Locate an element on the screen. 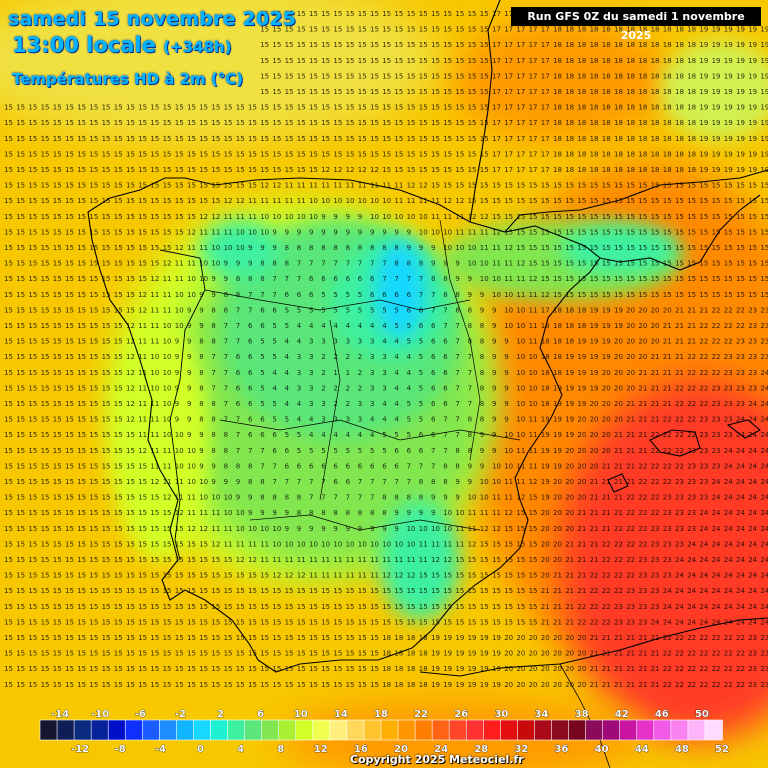  scale-label-bottom: 32 is located at coordinates (521, 749).